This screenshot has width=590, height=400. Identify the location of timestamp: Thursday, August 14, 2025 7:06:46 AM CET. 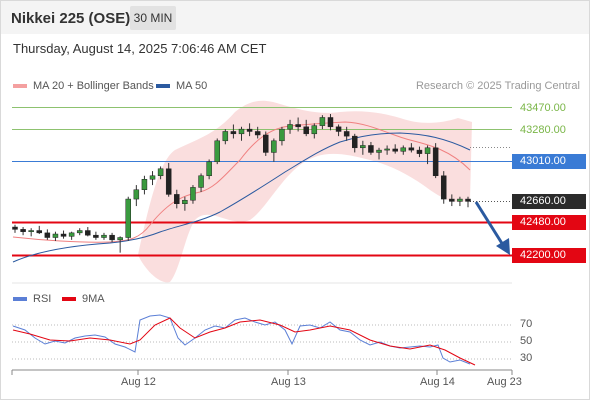
(140, 48).